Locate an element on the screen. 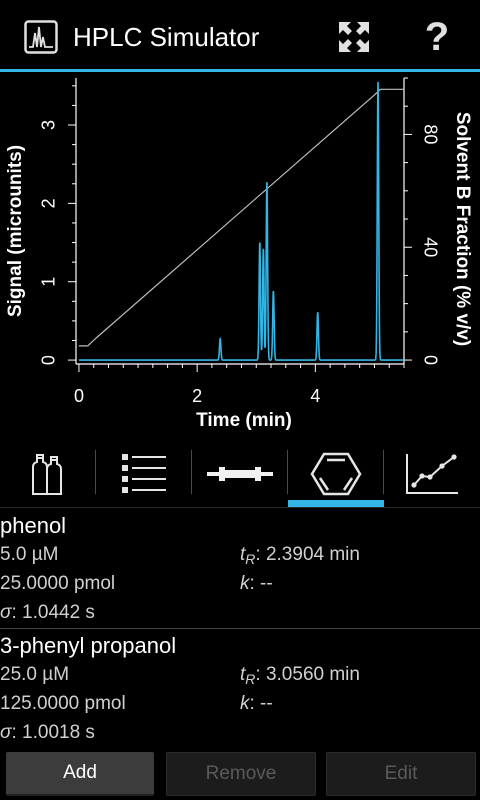  sigma-value: : 1.0018 s is located at coordinates (53, 732).